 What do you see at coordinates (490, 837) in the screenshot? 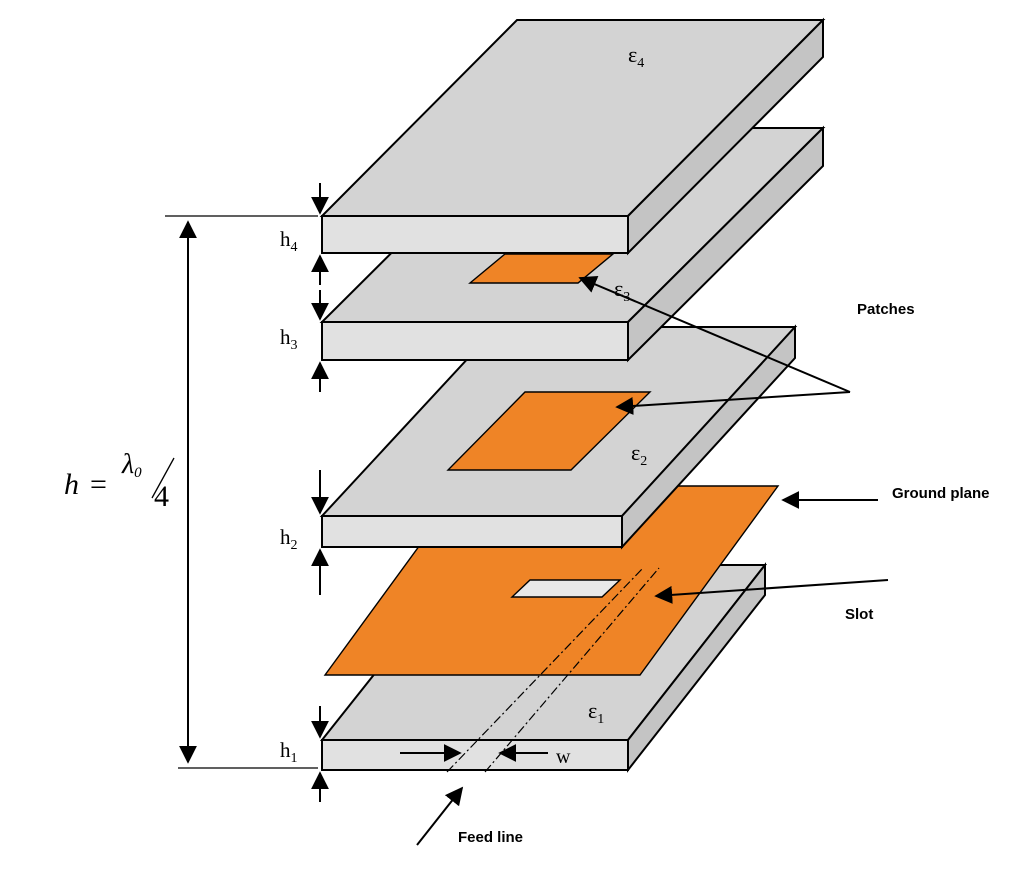
I see `feed-line-label: Feed line` at bounding box center [490, 837].